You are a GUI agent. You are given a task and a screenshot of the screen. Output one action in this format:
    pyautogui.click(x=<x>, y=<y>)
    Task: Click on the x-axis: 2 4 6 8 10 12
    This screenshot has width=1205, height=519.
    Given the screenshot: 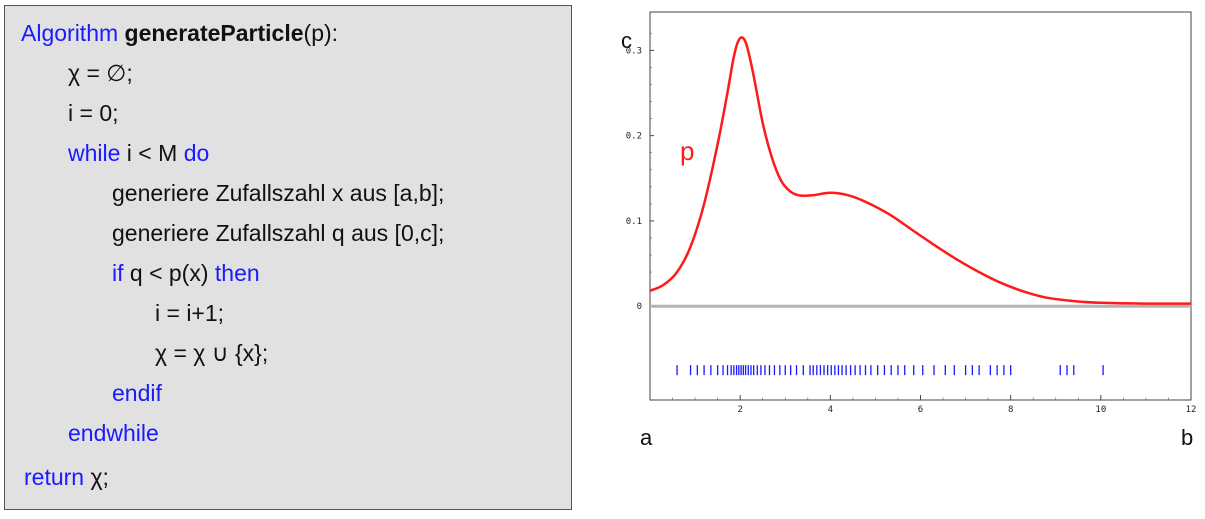 What is the action you would take?
    pyautogui.click(x=934, y=405)
    